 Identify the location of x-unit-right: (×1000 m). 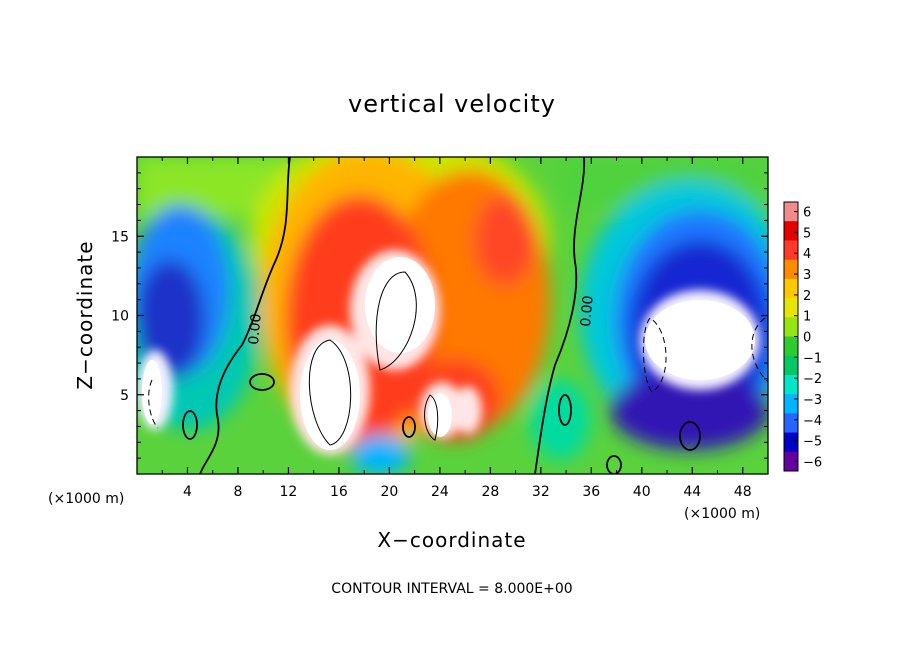
(722, 514).